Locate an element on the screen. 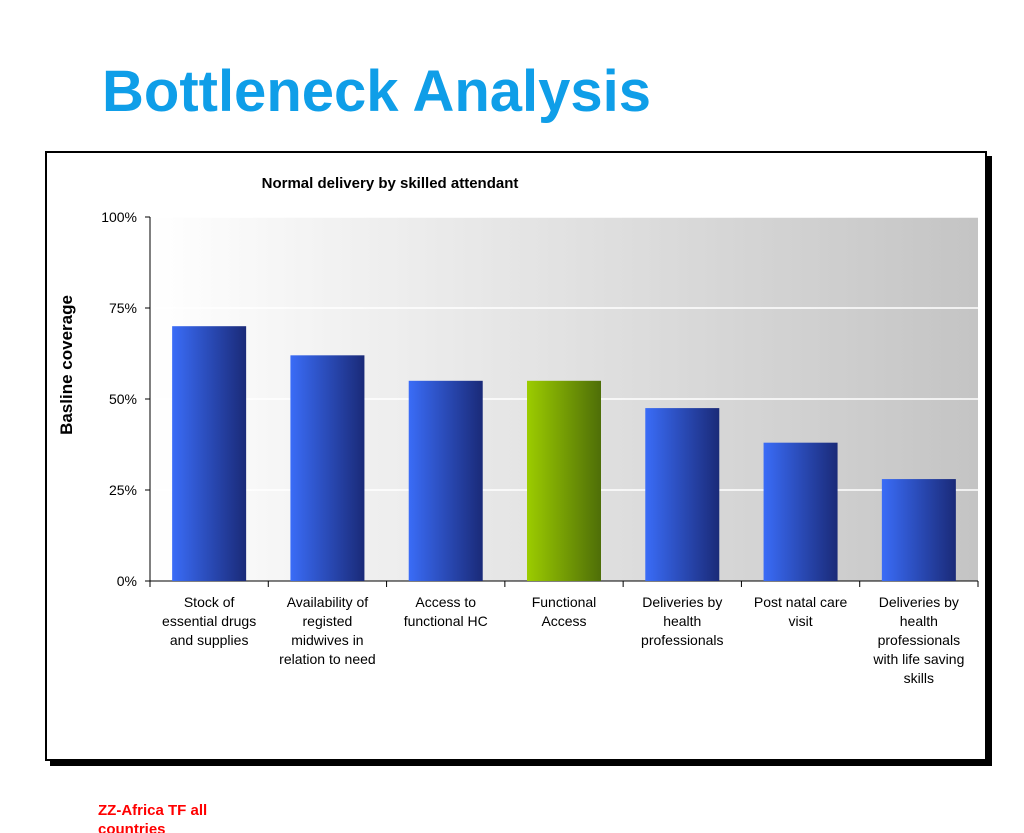  x-tick-label: Deliveries by health professionals is located at coordinates (682, 621).